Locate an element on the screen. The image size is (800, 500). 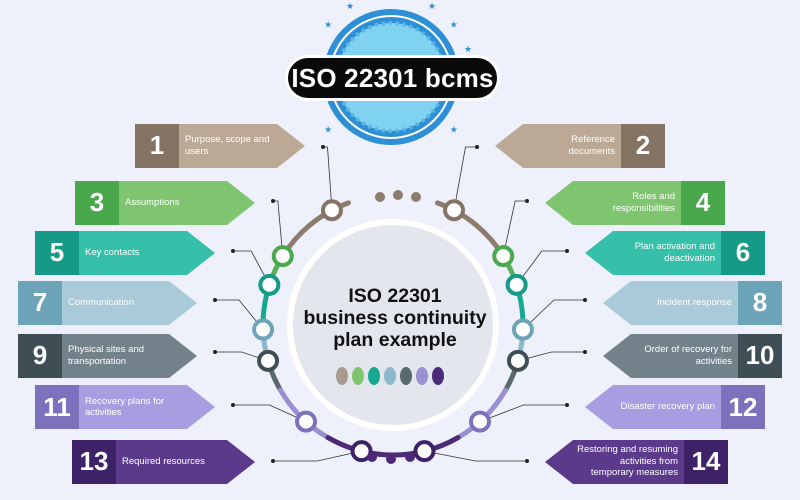
section-number: 3 is located at coordinates (97, 202).